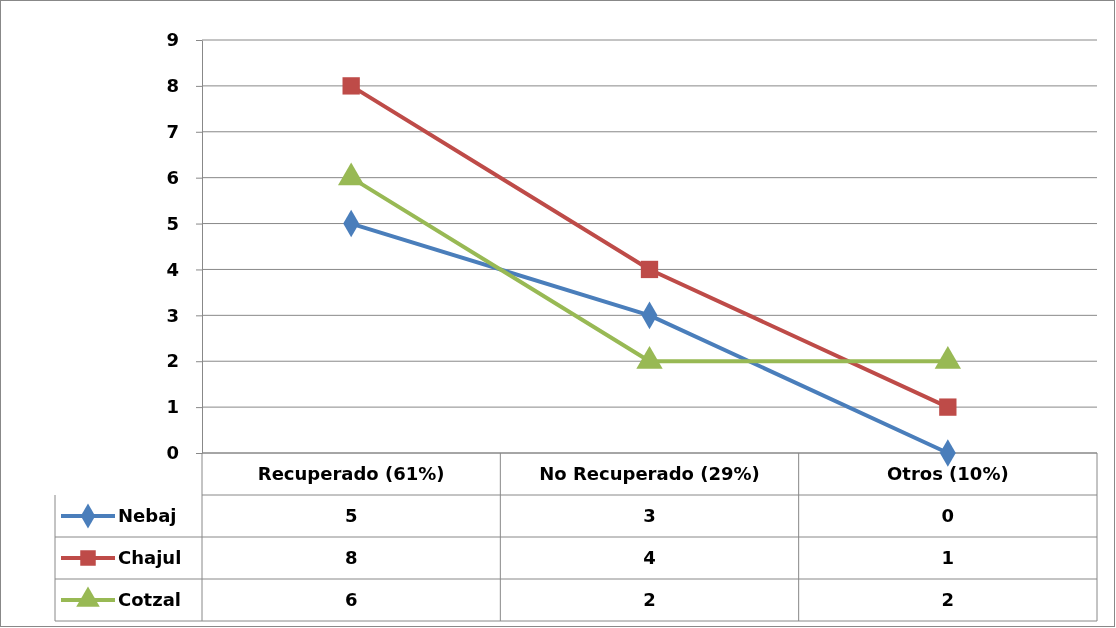 Image resolution: width=1116 pixels, height=628 pixels. What do you see at coordinates (351, 473) in the screenshot?
I see `x-tick-label: Recuperado (61%)` at bounding box center [351, 473].